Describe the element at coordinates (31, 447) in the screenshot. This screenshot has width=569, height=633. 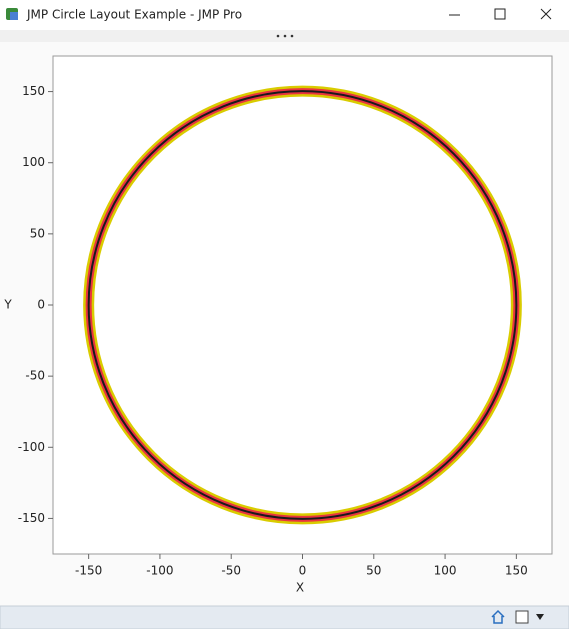
I see `y-tick-label: -100` at that location.